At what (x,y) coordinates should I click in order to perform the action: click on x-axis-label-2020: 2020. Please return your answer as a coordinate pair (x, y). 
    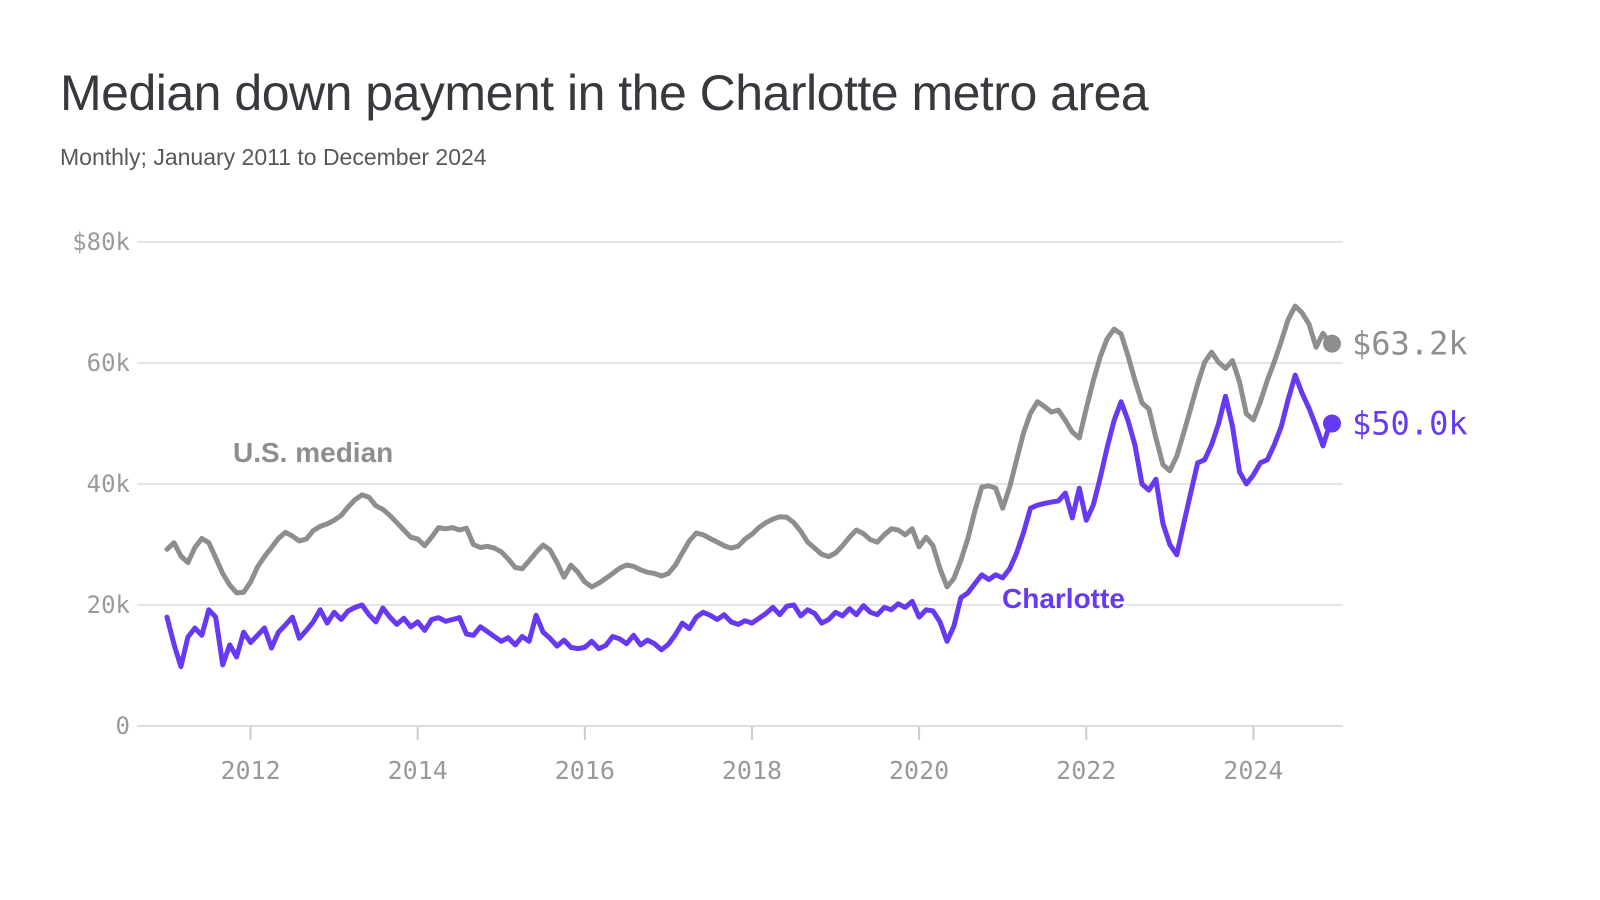
    Looking at the image, I should click on (919, 770).